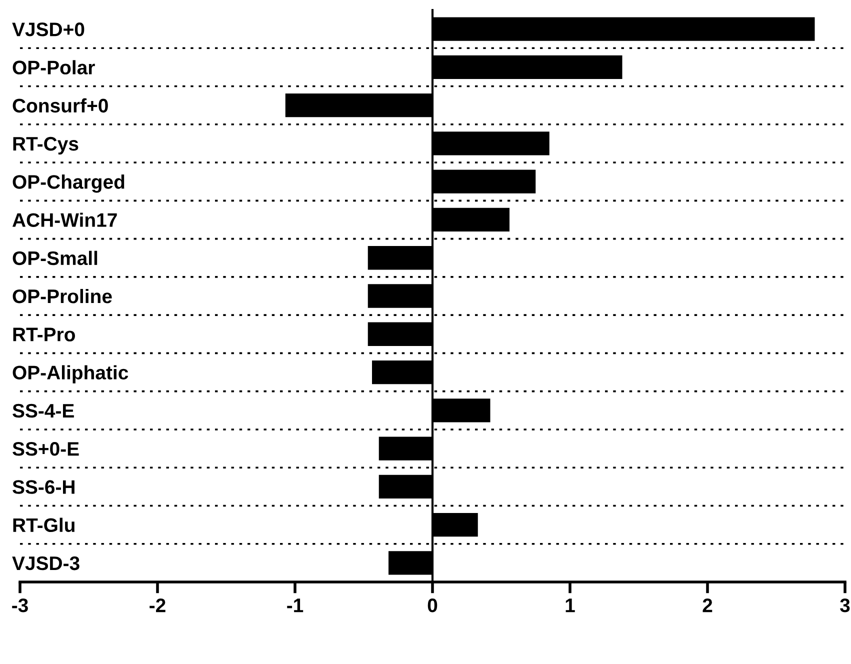 The width and height of the screenshot is (851, 664). Describe the element at coordinates (68, 183) in the screenshot. I see `y-tick-label: OP-Charged` at that location.